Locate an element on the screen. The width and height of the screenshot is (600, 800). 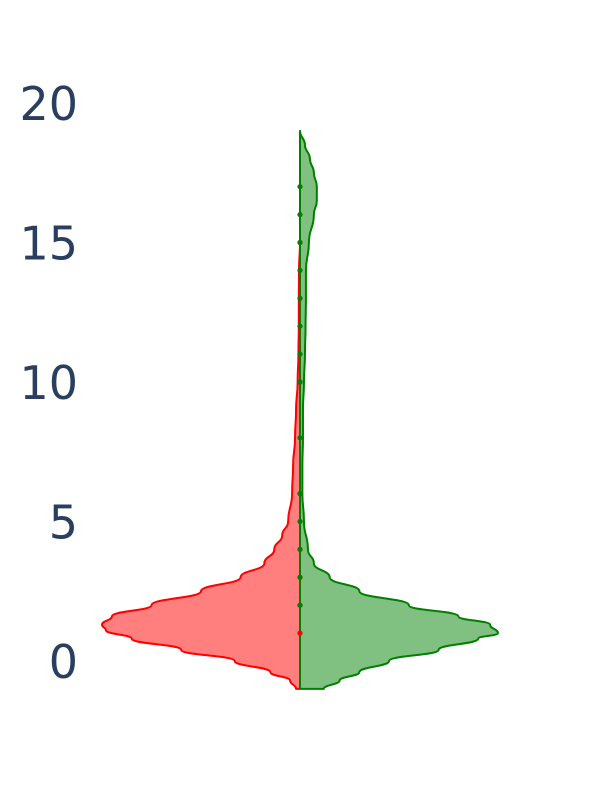
y-tick-label: 15 is located at coordinates (48, 244).